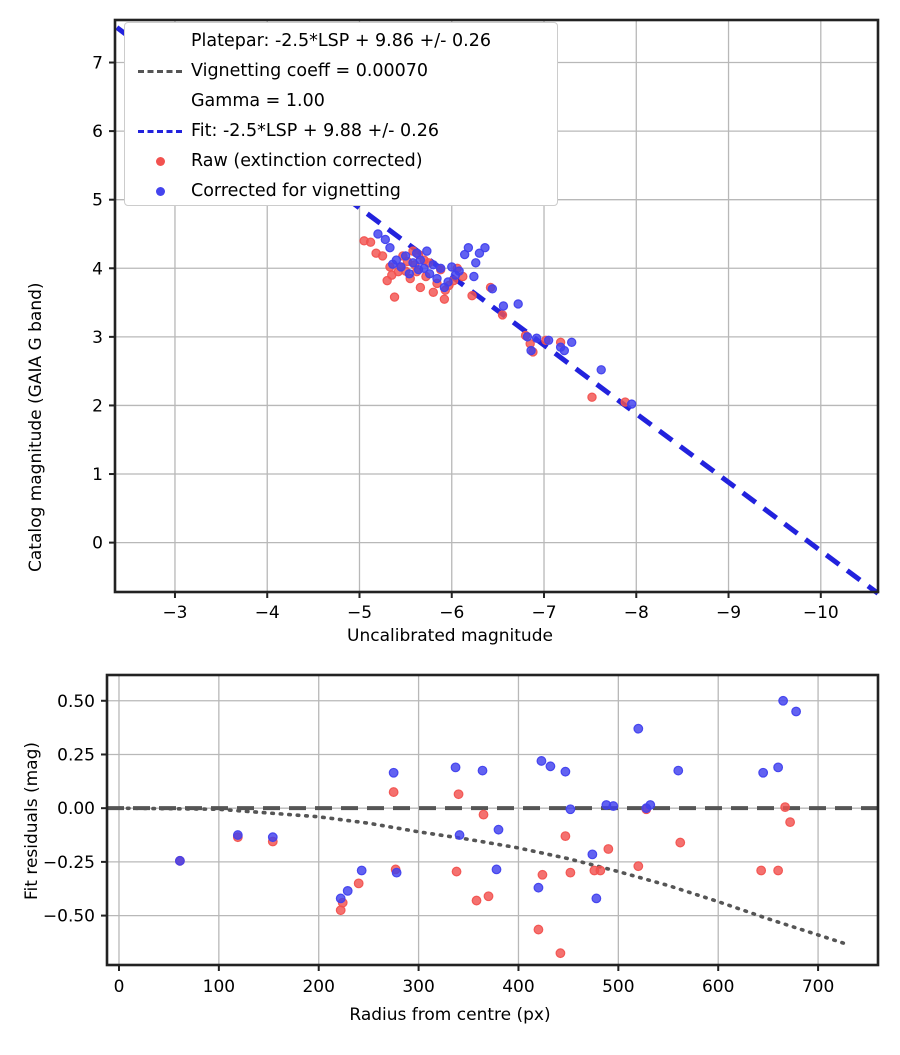 The height and width of the screenshot is (1055, 900). Describe the element at coordinates (718, 987) in the screenshot. I see `x-tick-label: 600` at that location.